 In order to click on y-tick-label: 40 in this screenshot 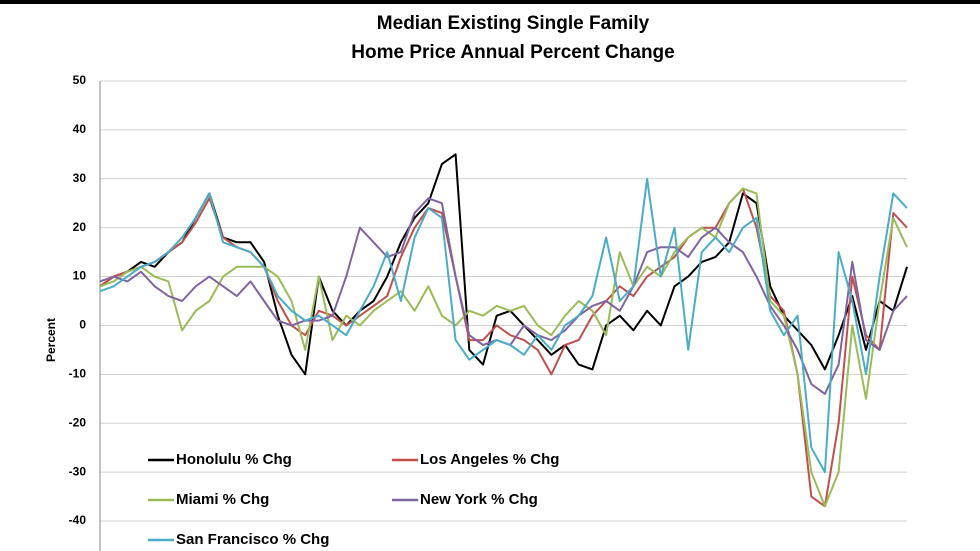, I will do `click(80, 129)`.